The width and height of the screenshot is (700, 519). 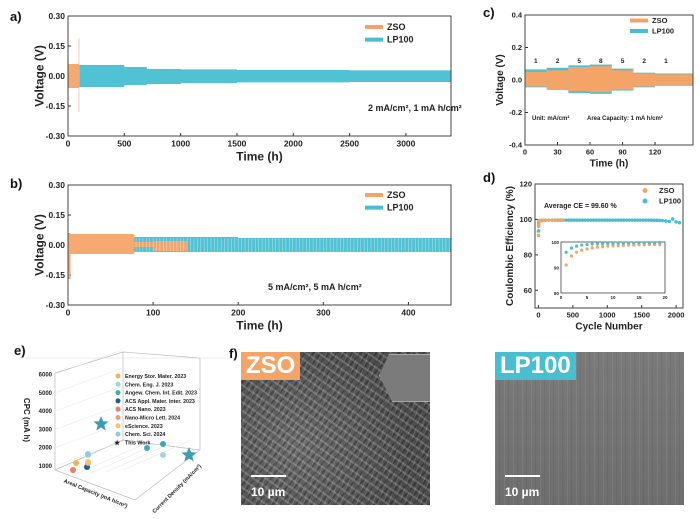 What do you see at coordinates (517, 15) in the screenshot?
I see `y-tick-label: 0.4` at bounding box center [517, 15].